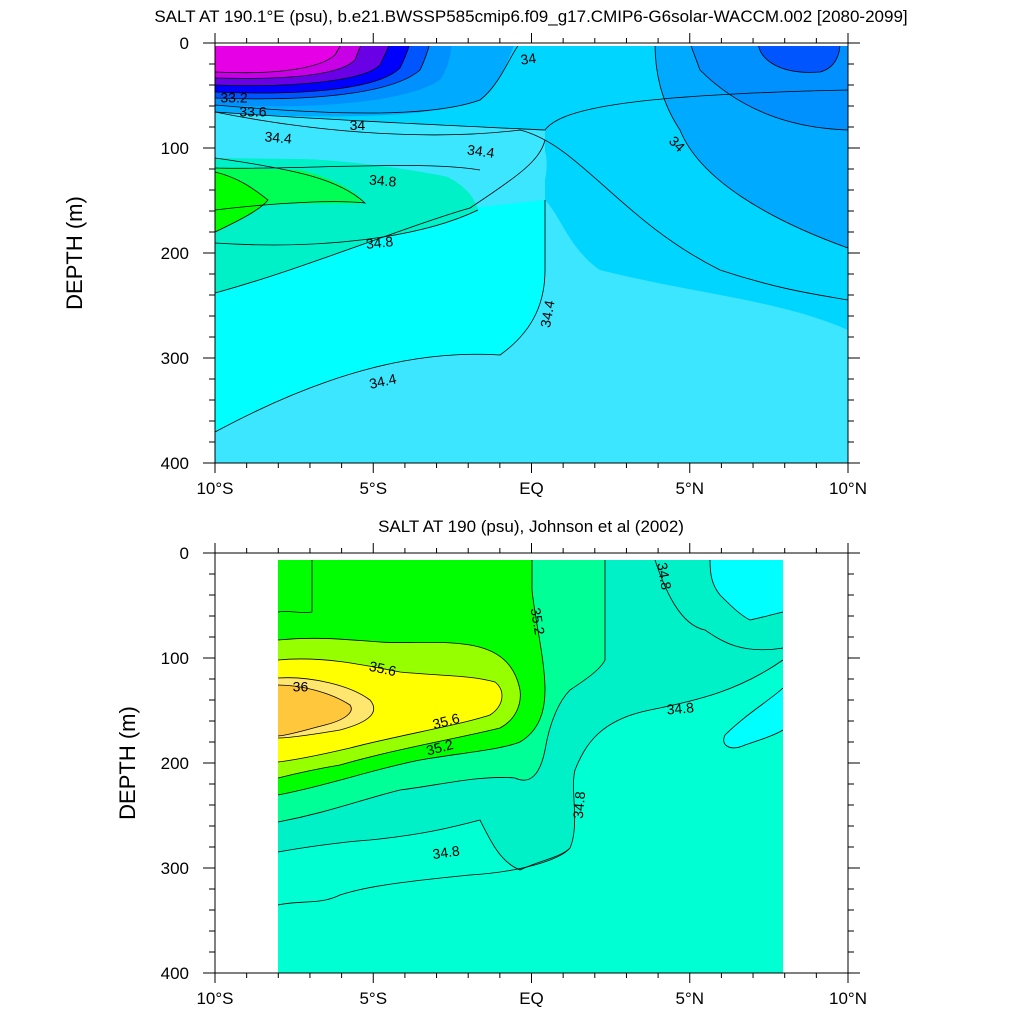  I want to click on contour-label: 33.6, so click(252, 111).